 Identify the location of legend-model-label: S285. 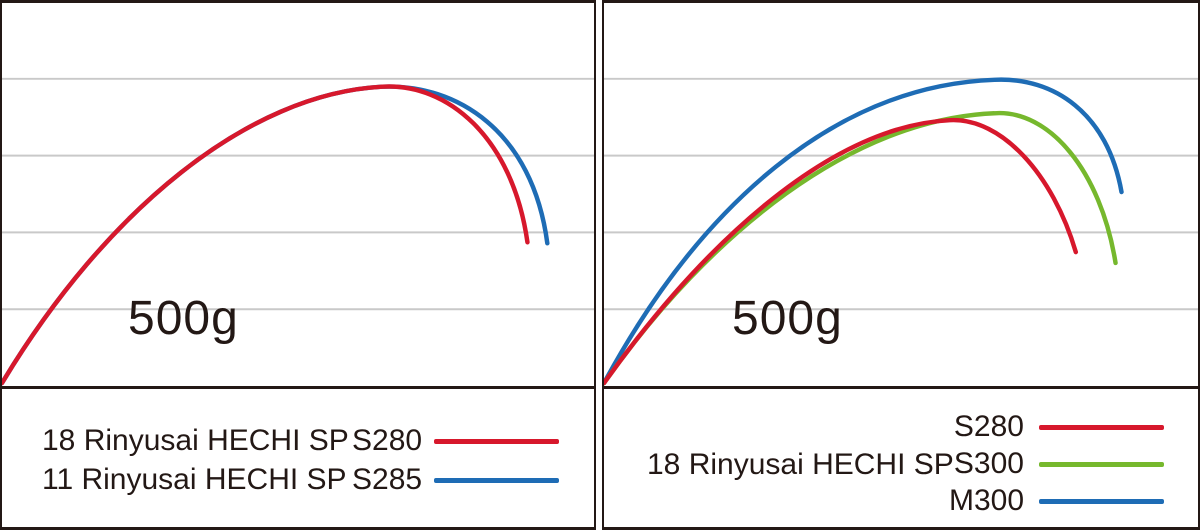
(387, 479).